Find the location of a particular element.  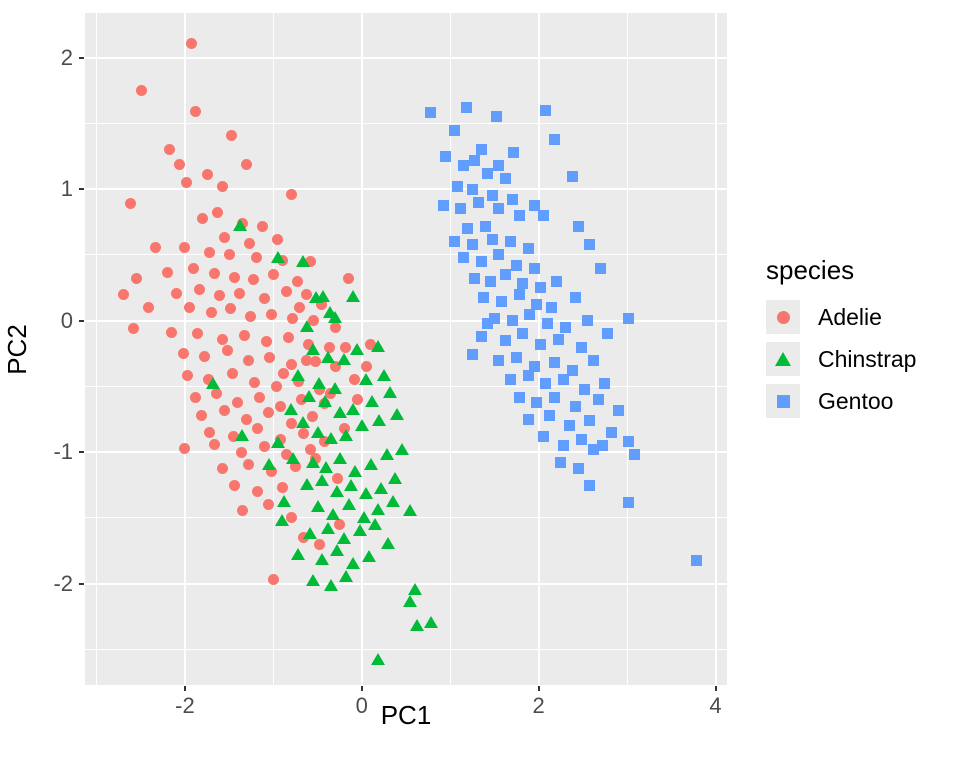

legend-marker-square-icon is located at coordinates (783, 401).